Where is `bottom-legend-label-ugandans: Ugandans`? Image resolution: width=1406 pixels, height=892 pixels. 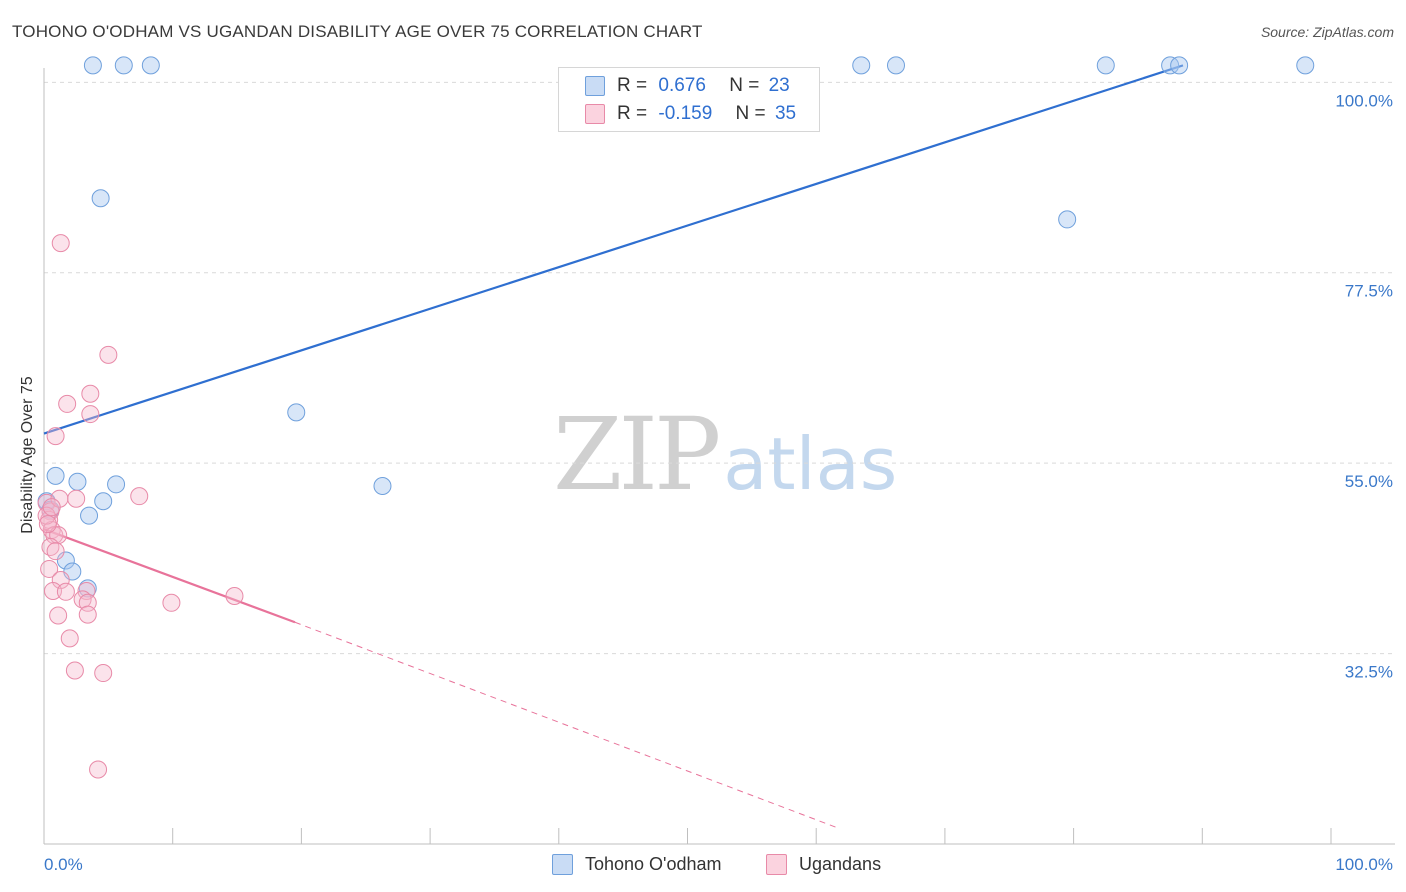 bottom-legend-label-ugandans: Ugandans is located at coordinates (840, 864).